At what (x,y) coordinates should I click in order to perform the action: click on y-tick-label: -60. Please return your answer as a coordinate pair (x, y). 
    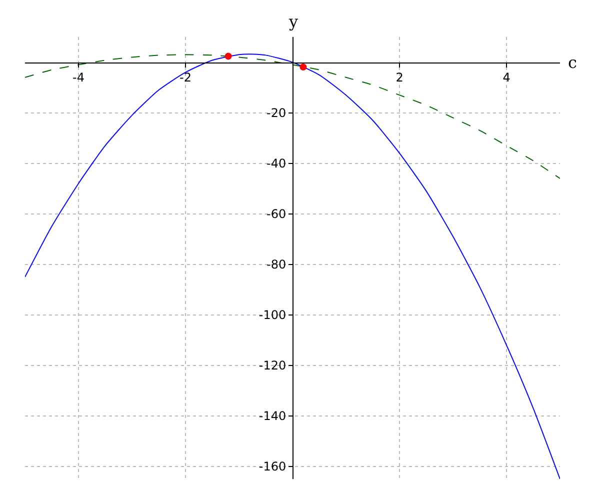
    Looking at the image, I should click on (276, 214).